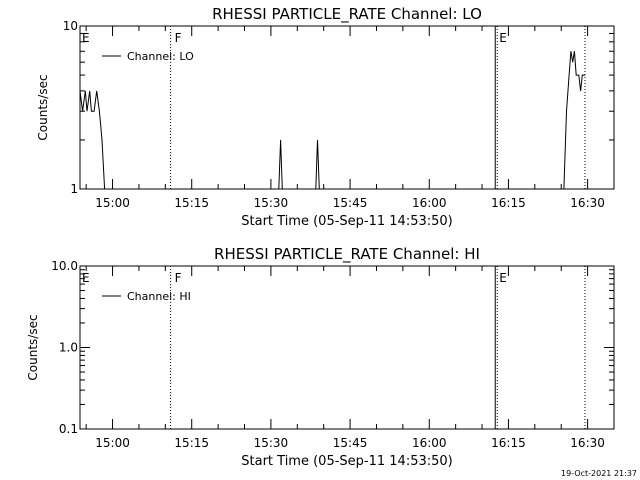 This screenshot has height=480, width=640. What do you see at coordinates (347, 254) in the screenshot?
I see `chart-title: RHESSI PARTICLE_RATE Channel: HI` at bounding box center [347, 254].